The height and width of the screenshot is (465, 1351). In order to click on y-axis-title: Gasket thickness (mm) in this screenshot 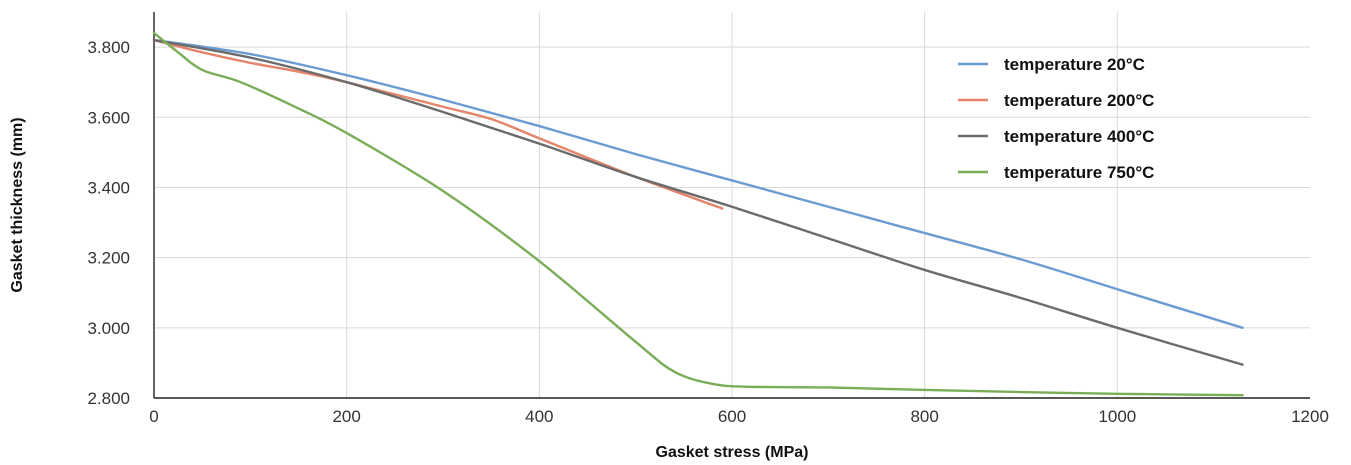, I will do `click(17, 204)`.